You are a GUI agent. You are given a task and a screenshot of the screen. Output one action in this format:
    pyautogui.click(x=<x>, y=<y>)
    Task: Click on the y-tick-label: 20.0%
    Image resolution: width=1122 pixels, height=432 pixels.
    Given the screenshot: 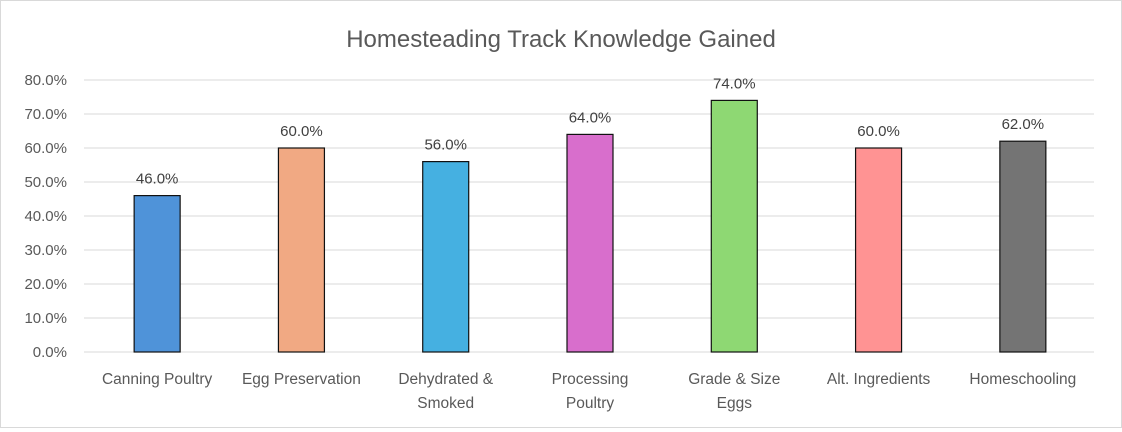 What is the action you would take?
    pyautogui.click(x=45, y=284)
    